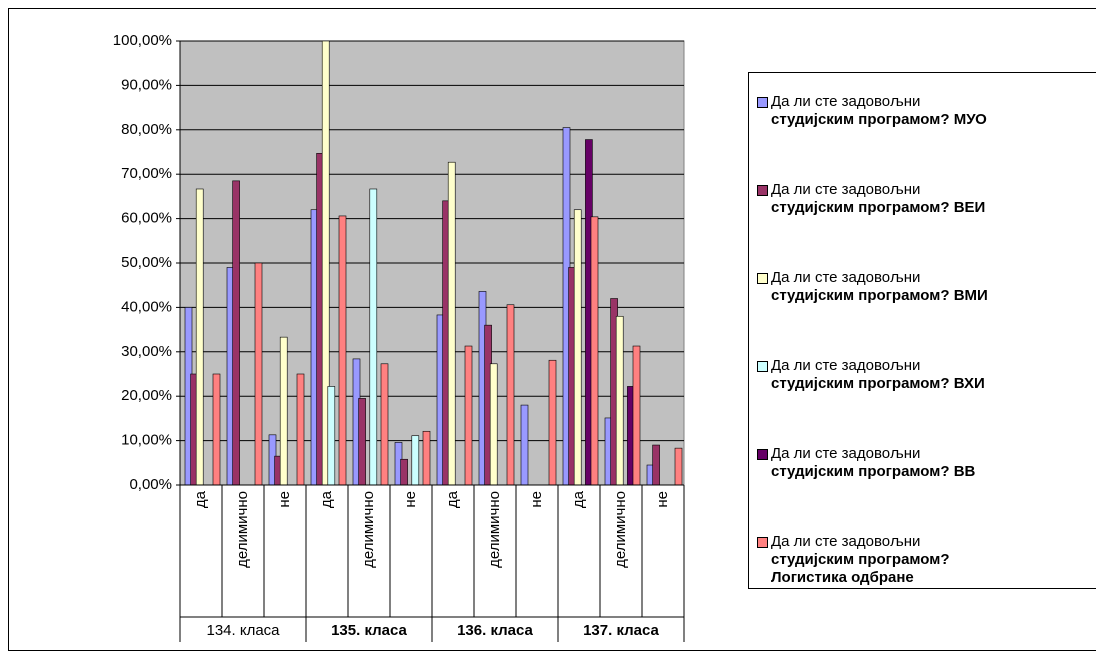  I want to click on group-label: 136. класа, so click(495, 630).